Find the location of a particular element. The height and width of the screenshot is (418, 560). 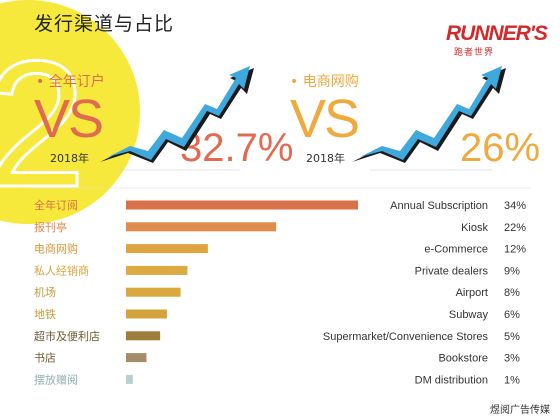

value-label: 6% is located at coordinates (512, 315).